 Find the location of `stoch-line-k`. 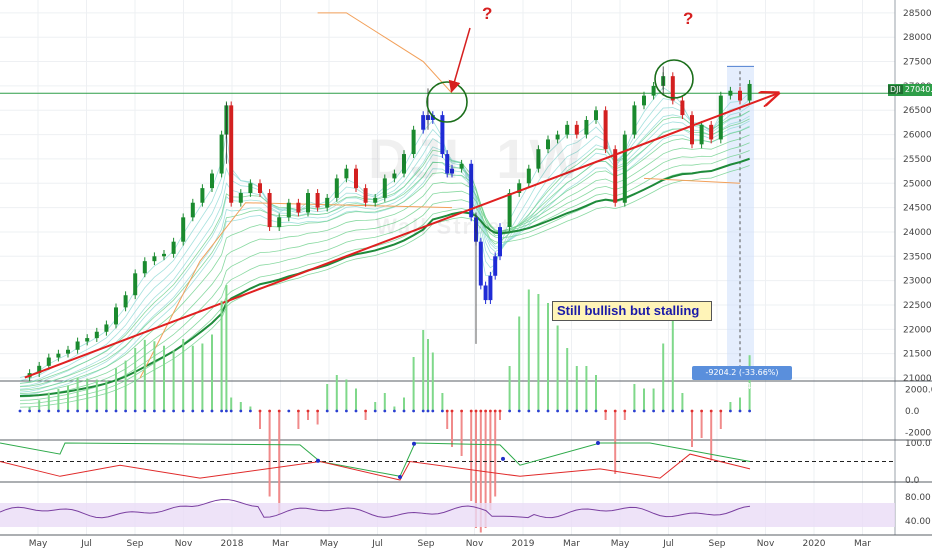

stoch-line-k is located at coordinates (375, 459).